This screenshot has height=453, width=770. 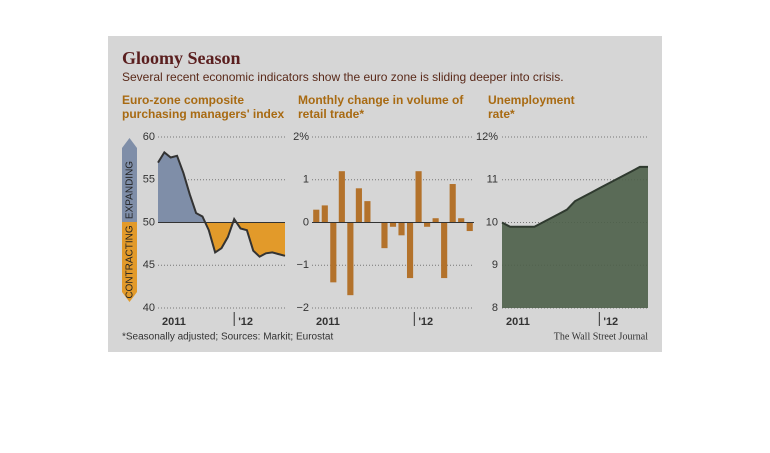 I want to click on panel-title: retail trade*, so click(x=331, y=114).